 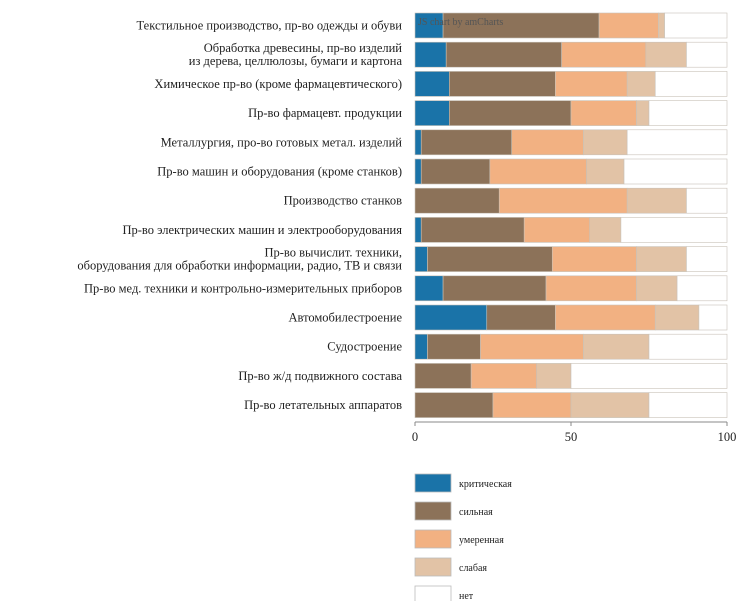 I want to click on legend-label: нет, so click(x=466, y=596).